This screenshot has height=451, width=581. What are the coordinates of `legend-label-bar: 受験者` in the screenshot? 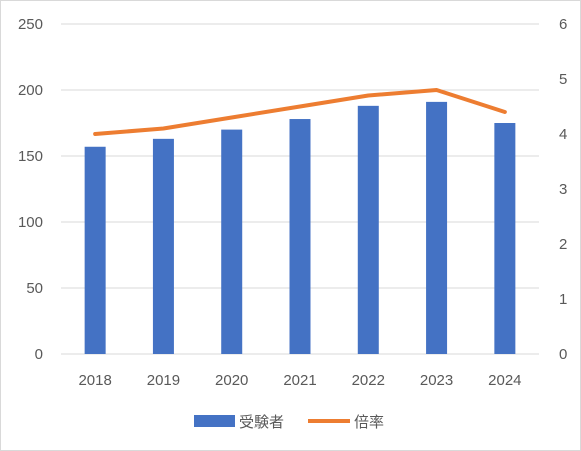 It's located at (261, 422).